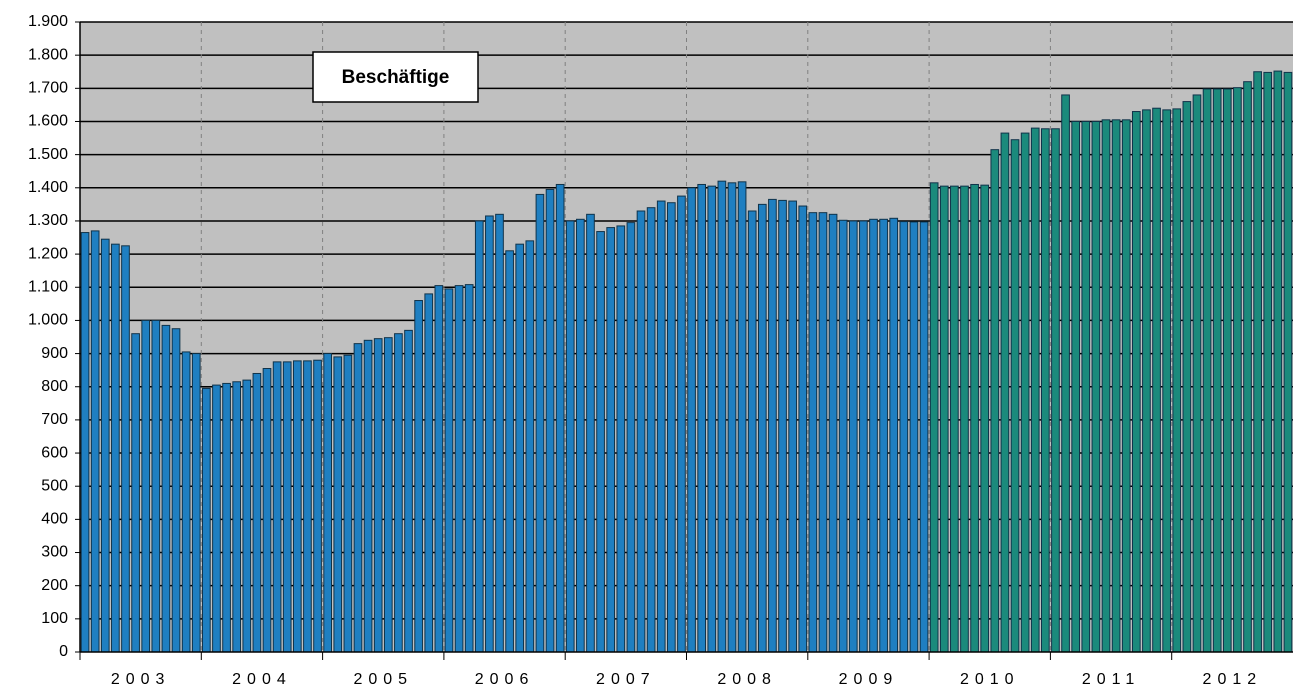  I want to click on annotation: Beschäftige, so click(396, 77).